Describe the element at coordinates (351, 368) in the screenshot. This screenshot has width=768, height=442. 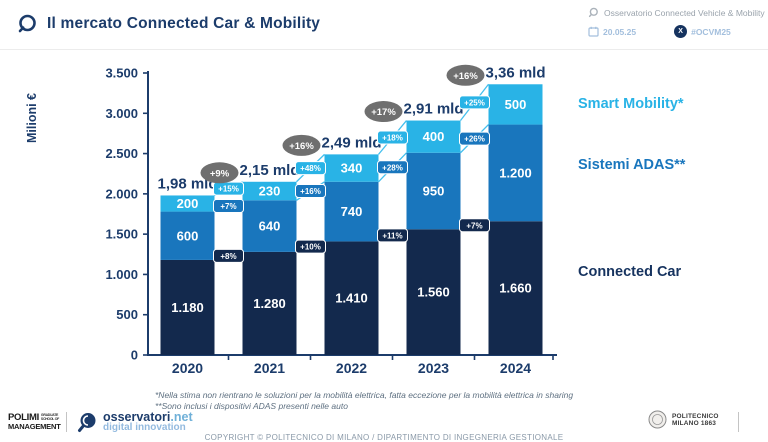
I see `x-tick-label: 2022` at that location.